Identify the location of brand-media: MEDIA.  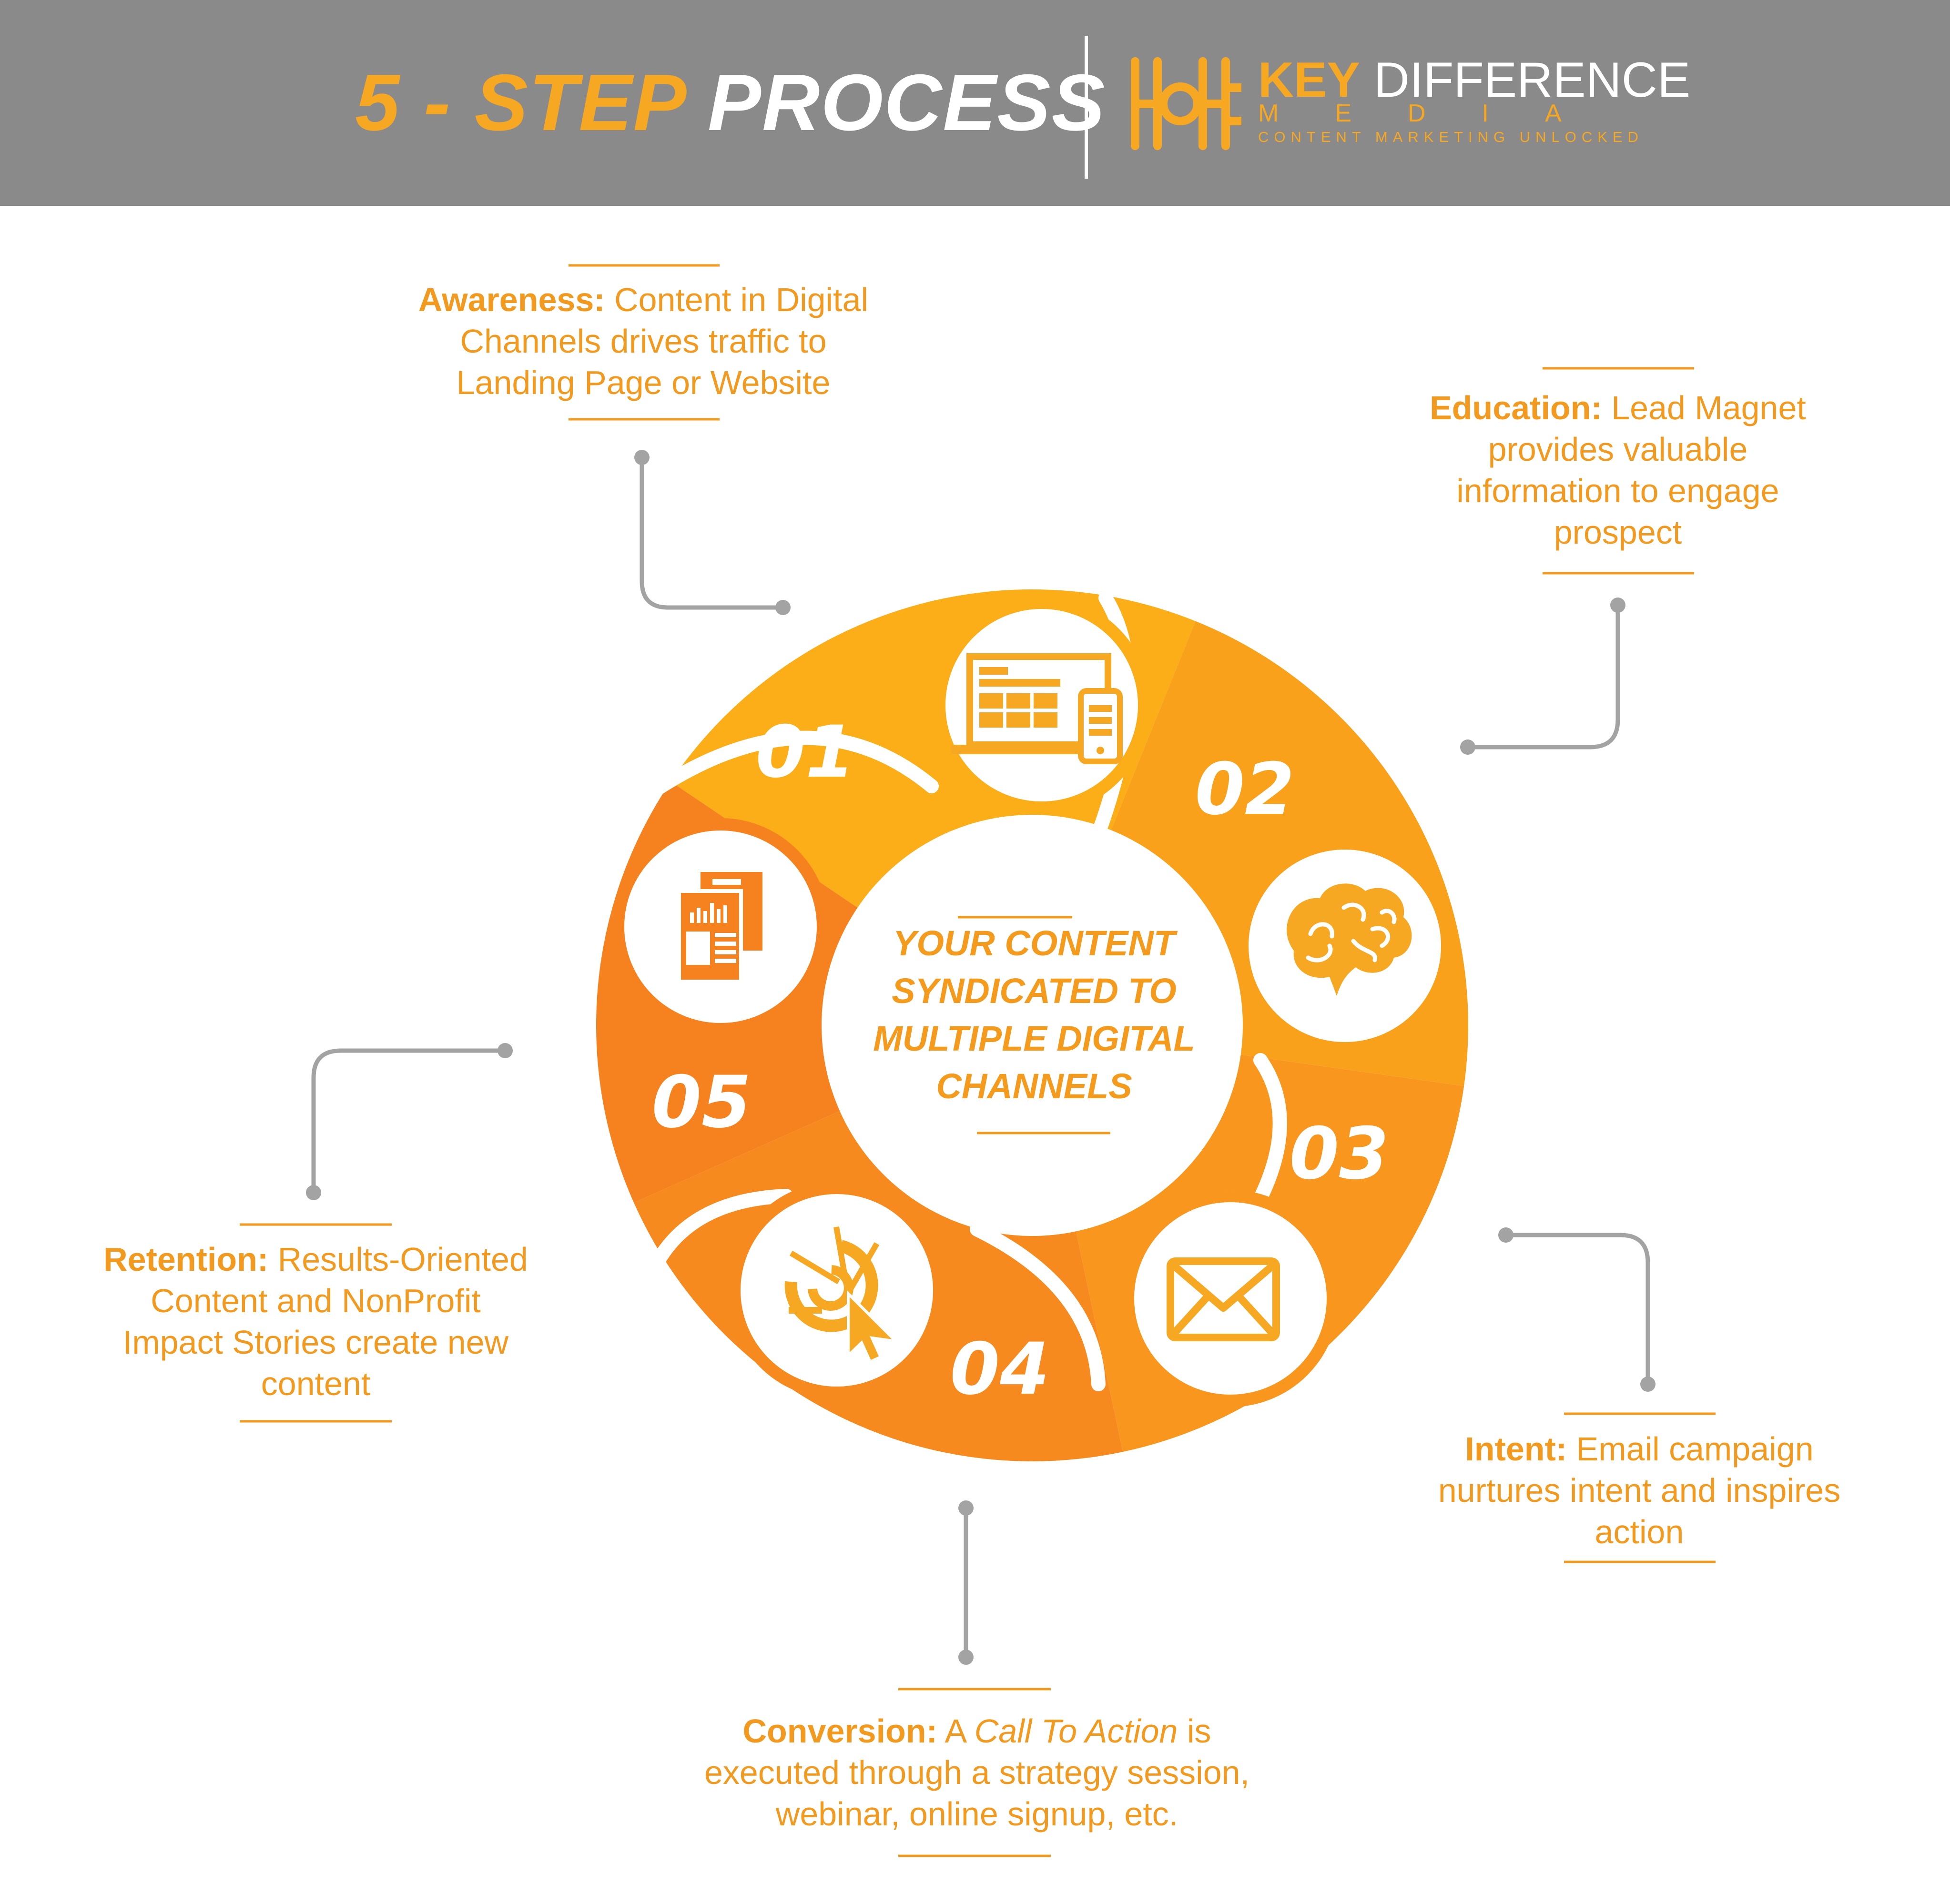
(1438, 113).